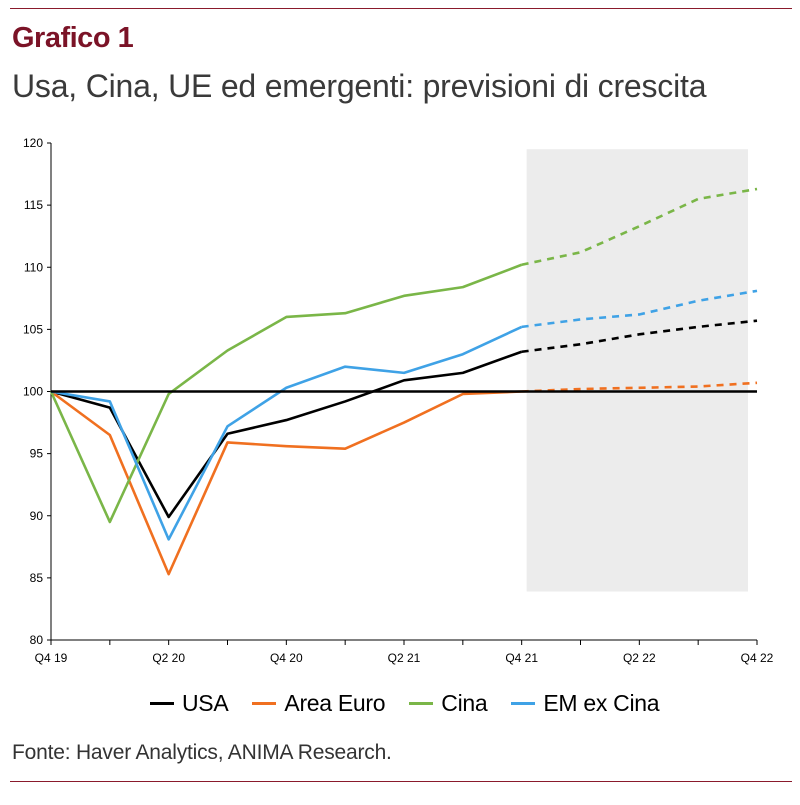 The image size is (800, 805). Describe the element at coordinates (601, 703) in the screenshot. I see `legend-label-em-ex-cina: EM ex Cina` at that location.